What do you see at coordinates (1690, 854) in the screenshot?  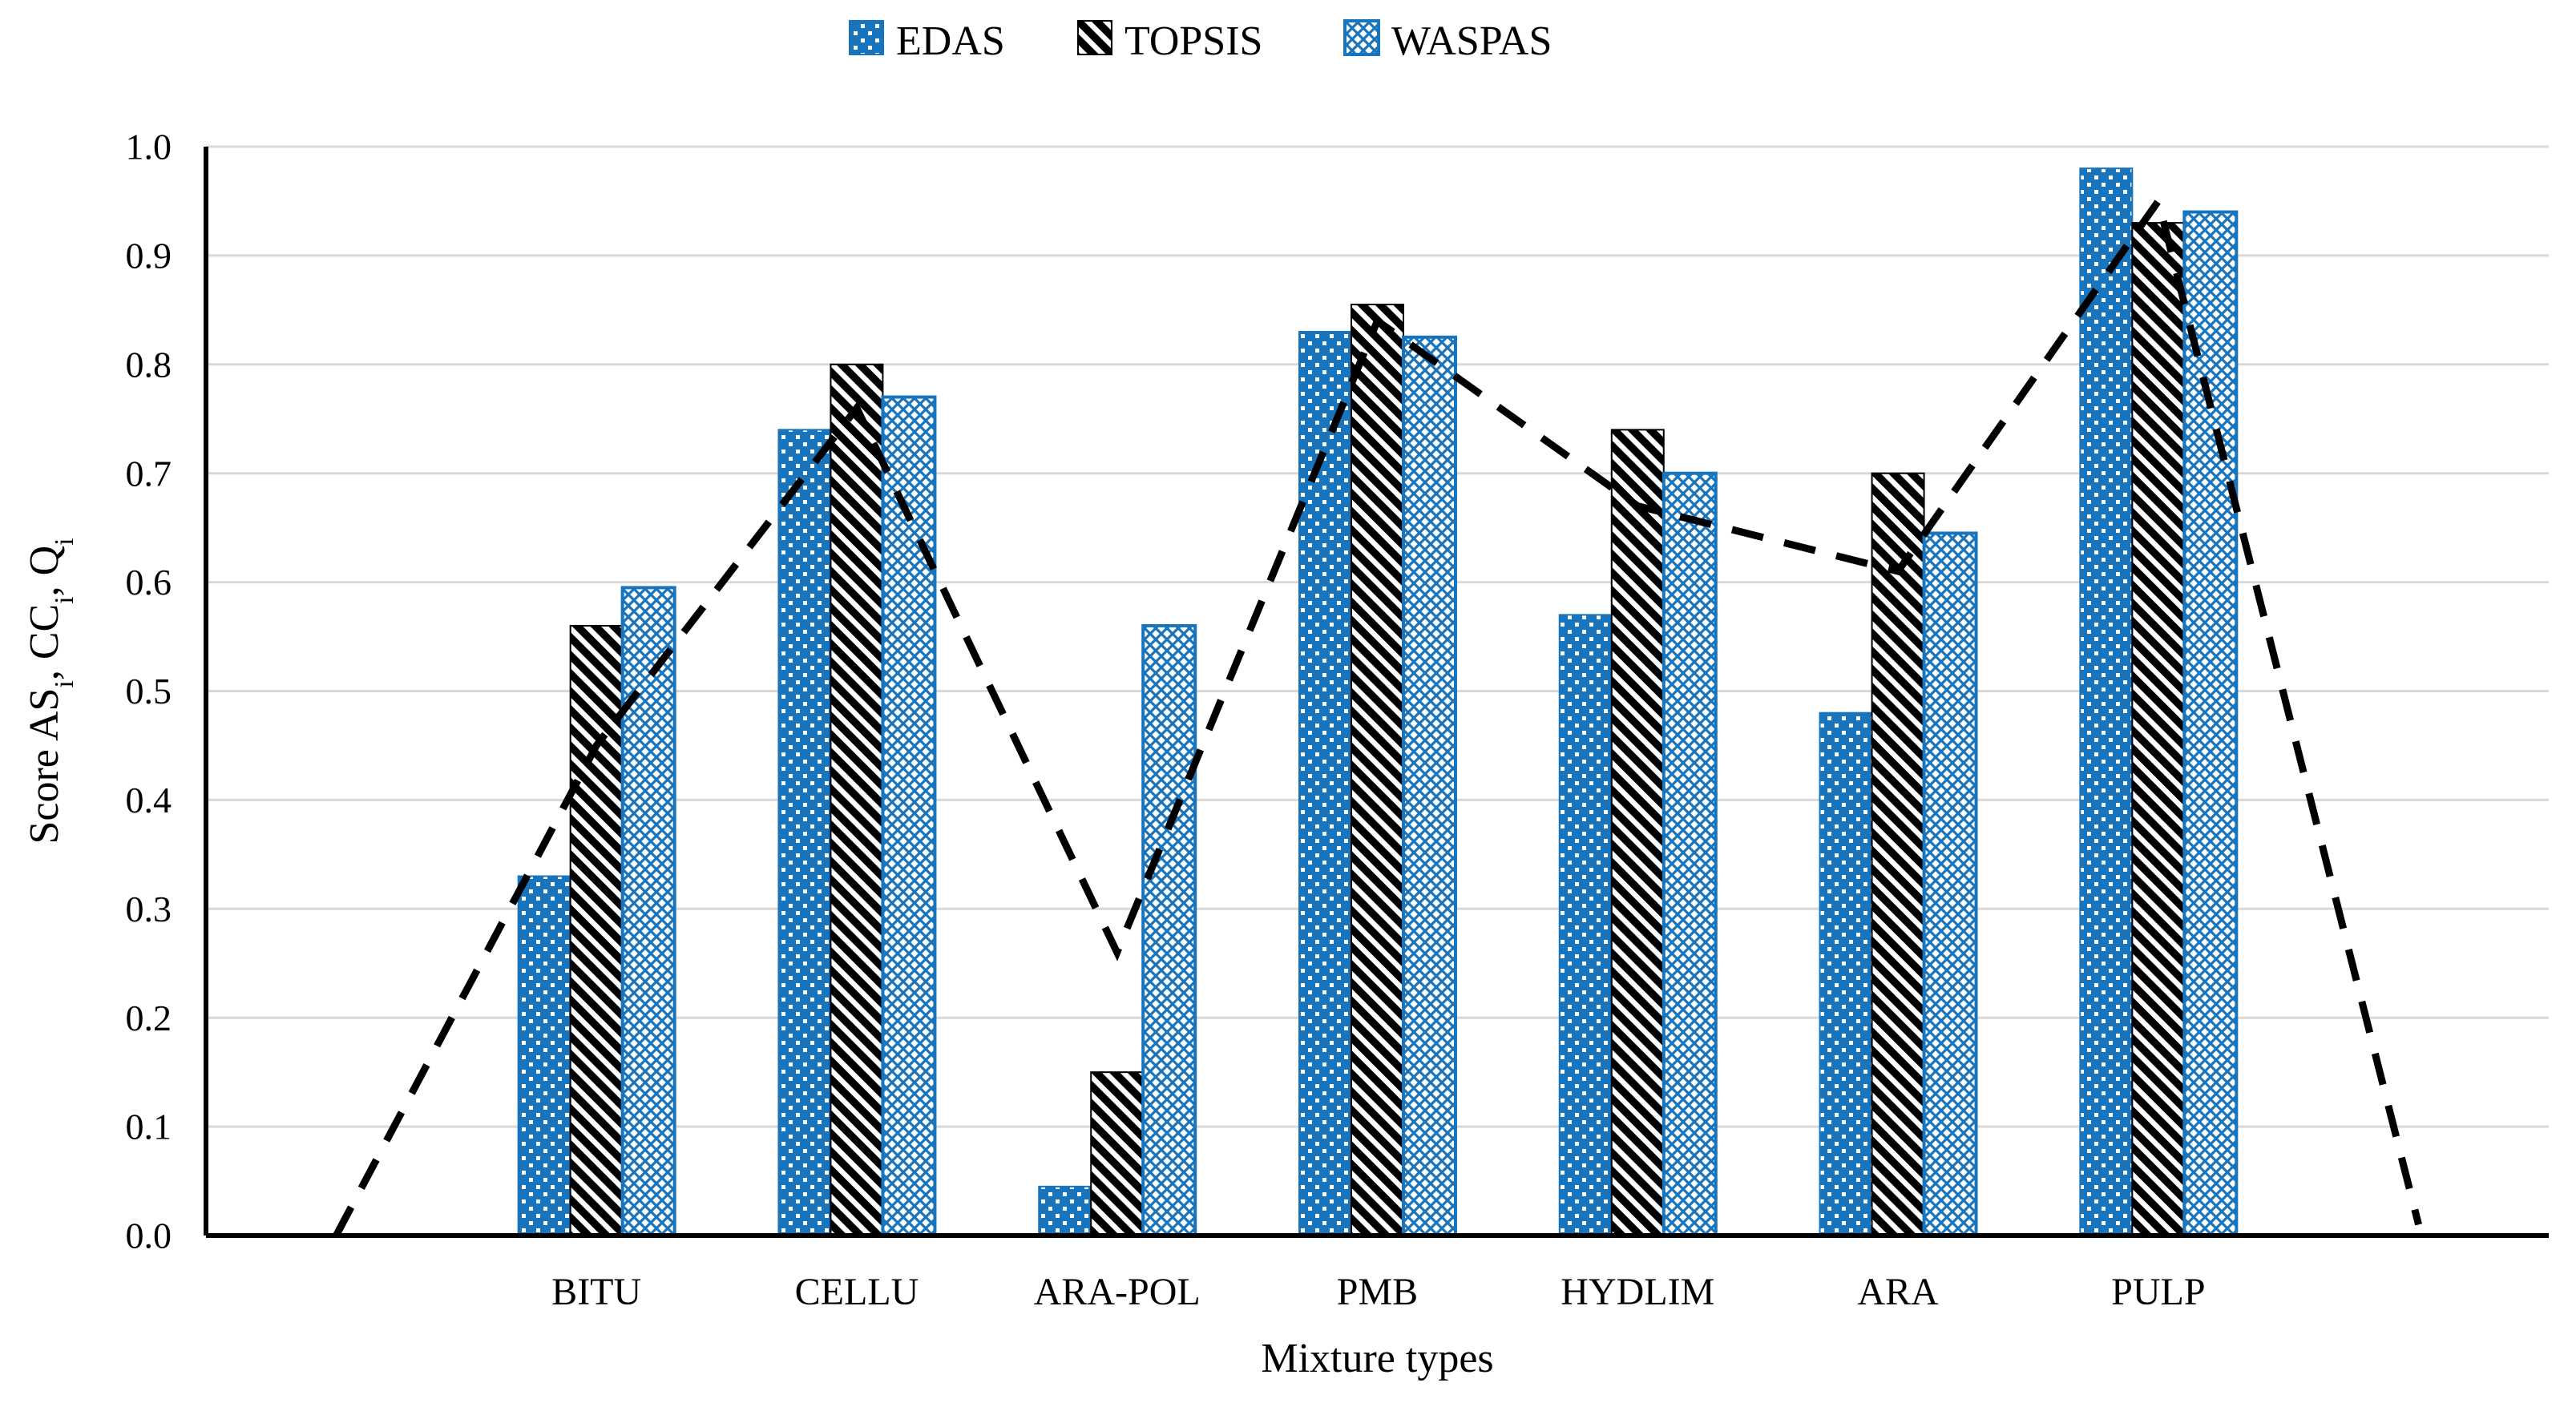 I see `bar-waspas-hydlim` at bounding box center [1690, 854].